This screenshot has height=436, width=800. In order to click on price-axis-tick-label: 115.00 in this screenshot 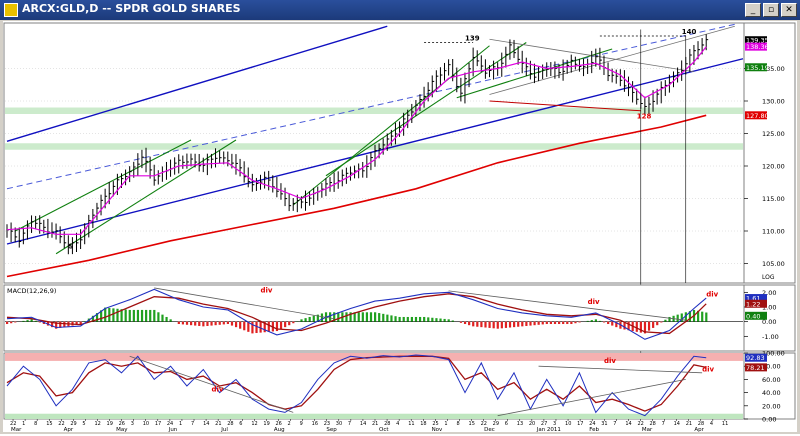, I will do `click(773, 199)`.